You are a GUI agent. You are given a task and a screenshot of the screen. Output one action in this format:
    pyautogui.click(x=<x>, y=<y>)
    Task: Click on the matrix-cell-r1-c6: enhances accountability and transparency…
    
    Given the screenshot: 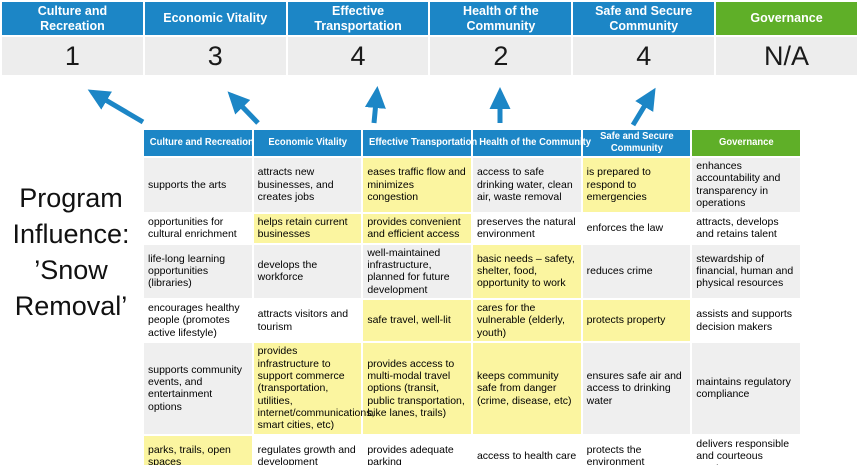 What is the action you would take?
    pyautogui.click(x=746, y=185)
    